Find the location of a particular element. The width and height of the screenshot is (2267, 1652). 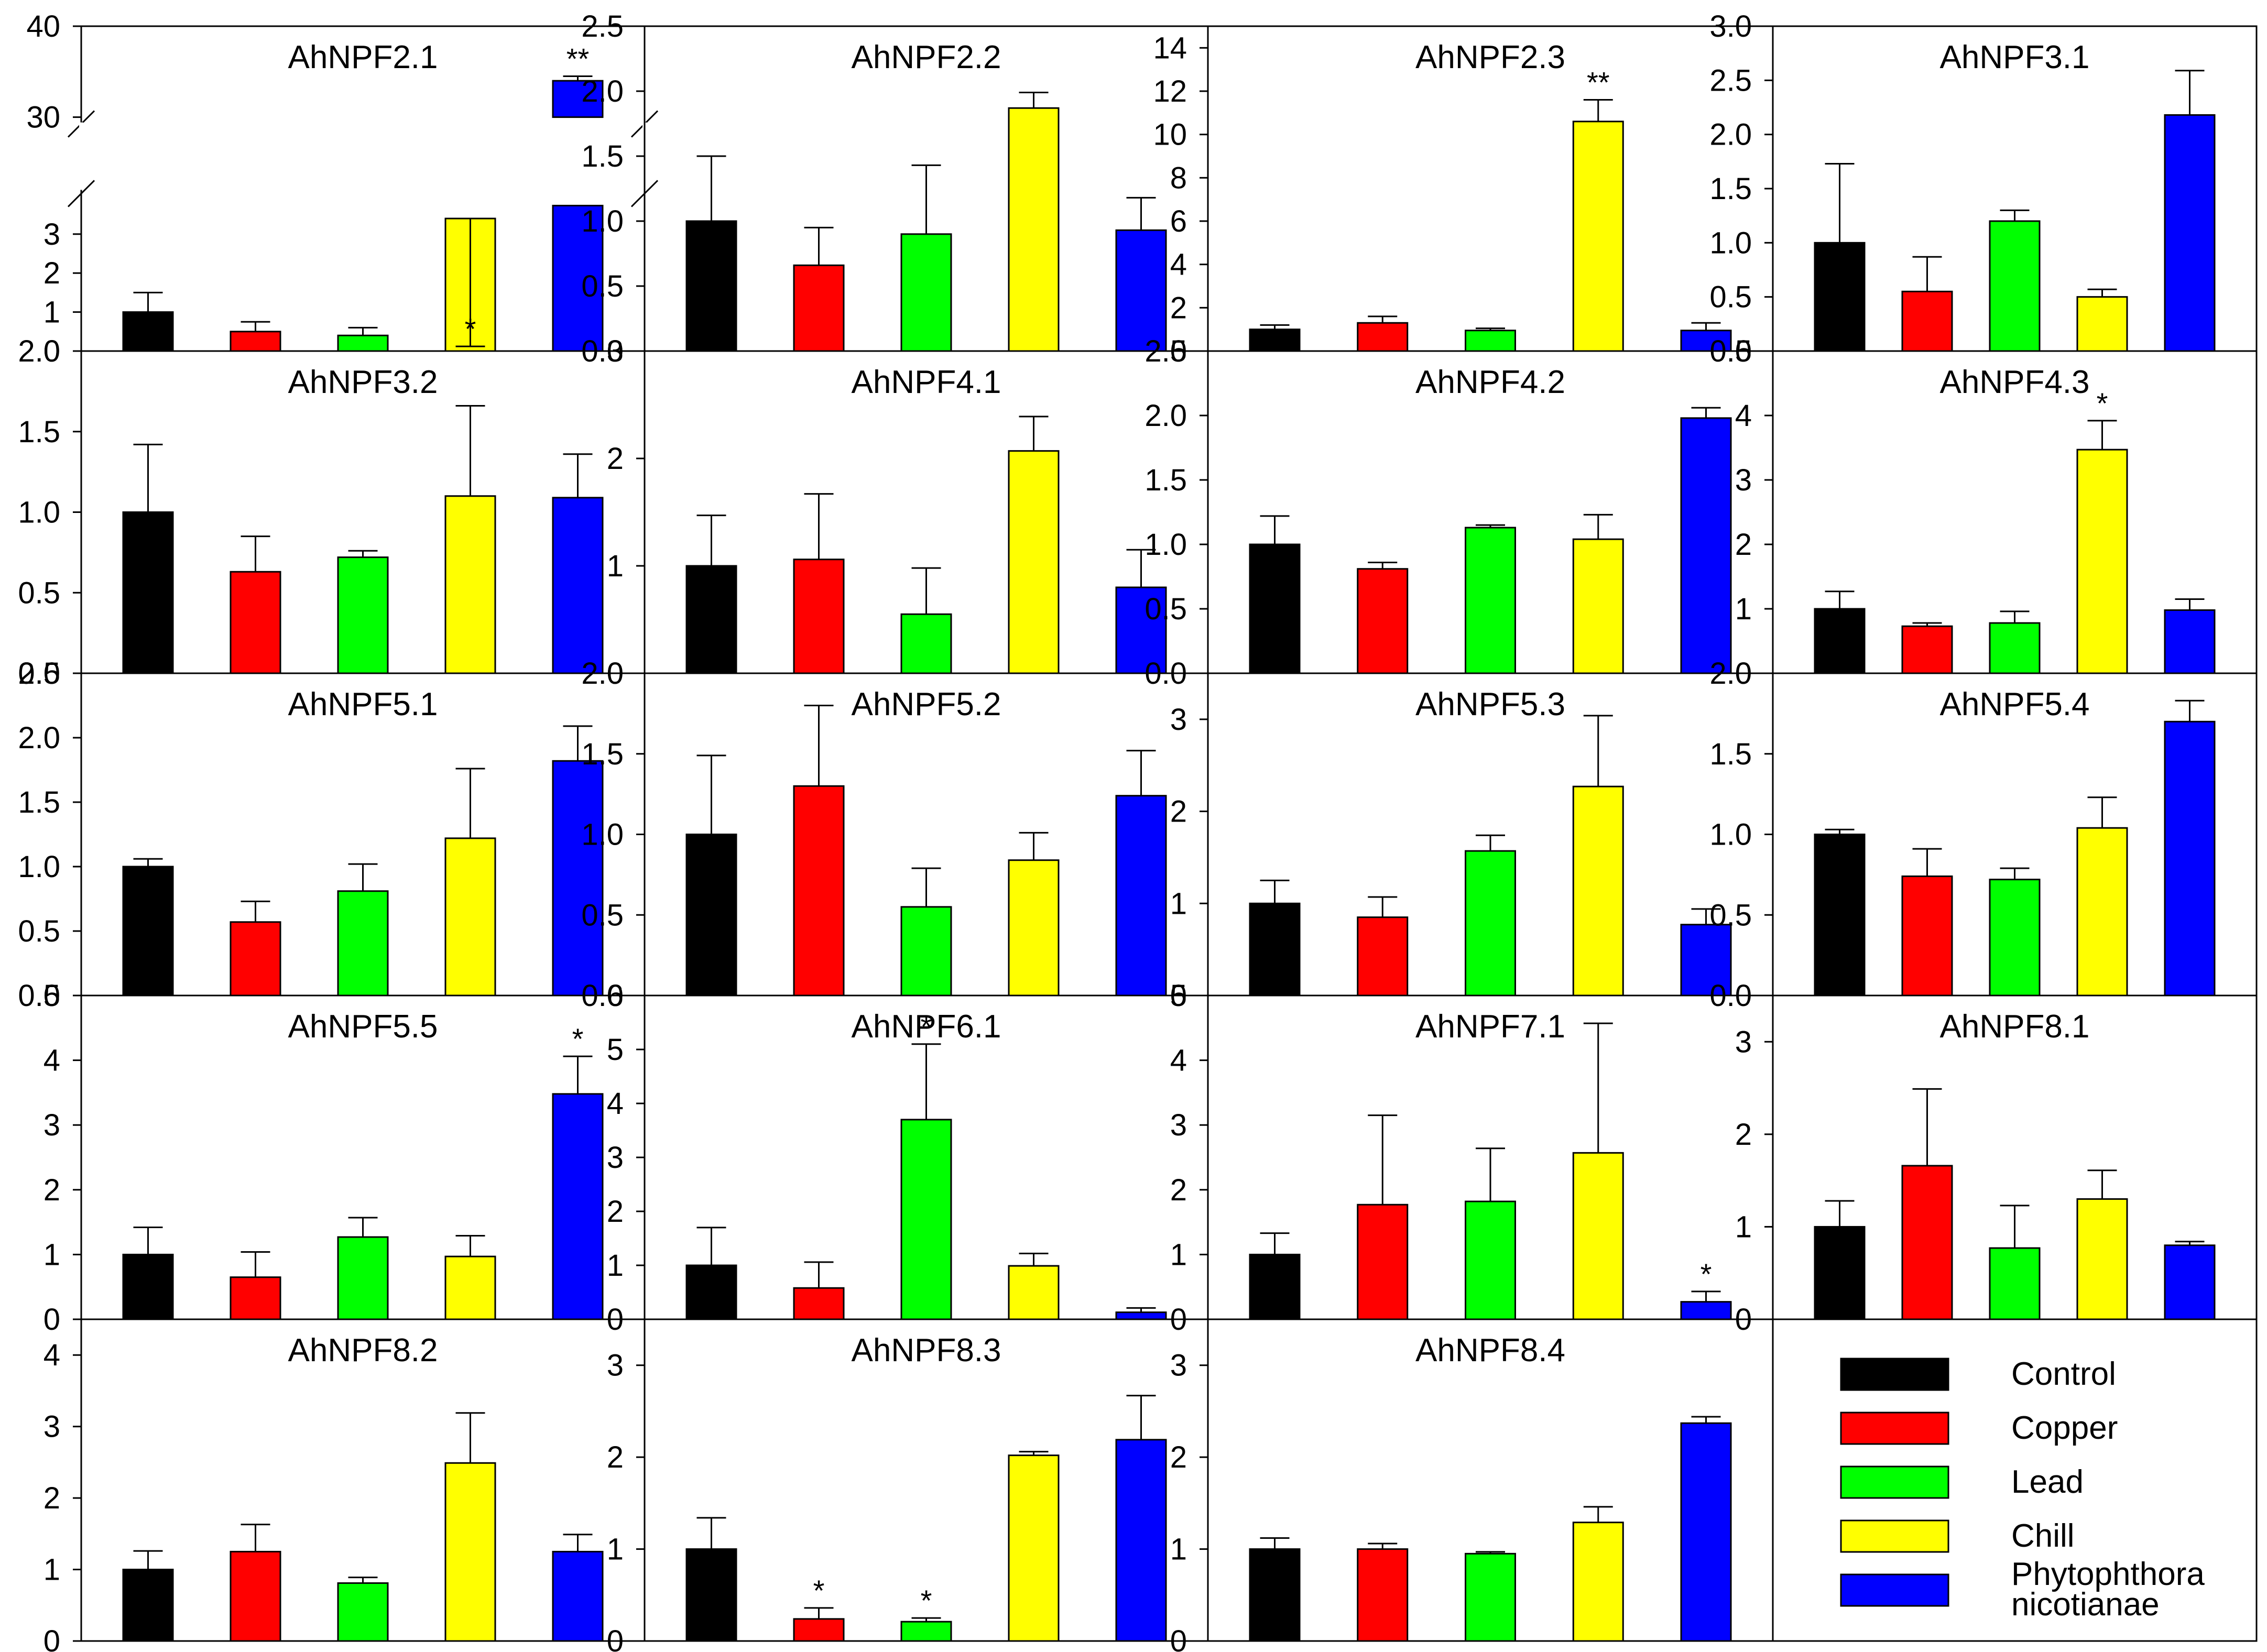

panel-title: AhNPF4.1 is located at coordinates (926, 382).